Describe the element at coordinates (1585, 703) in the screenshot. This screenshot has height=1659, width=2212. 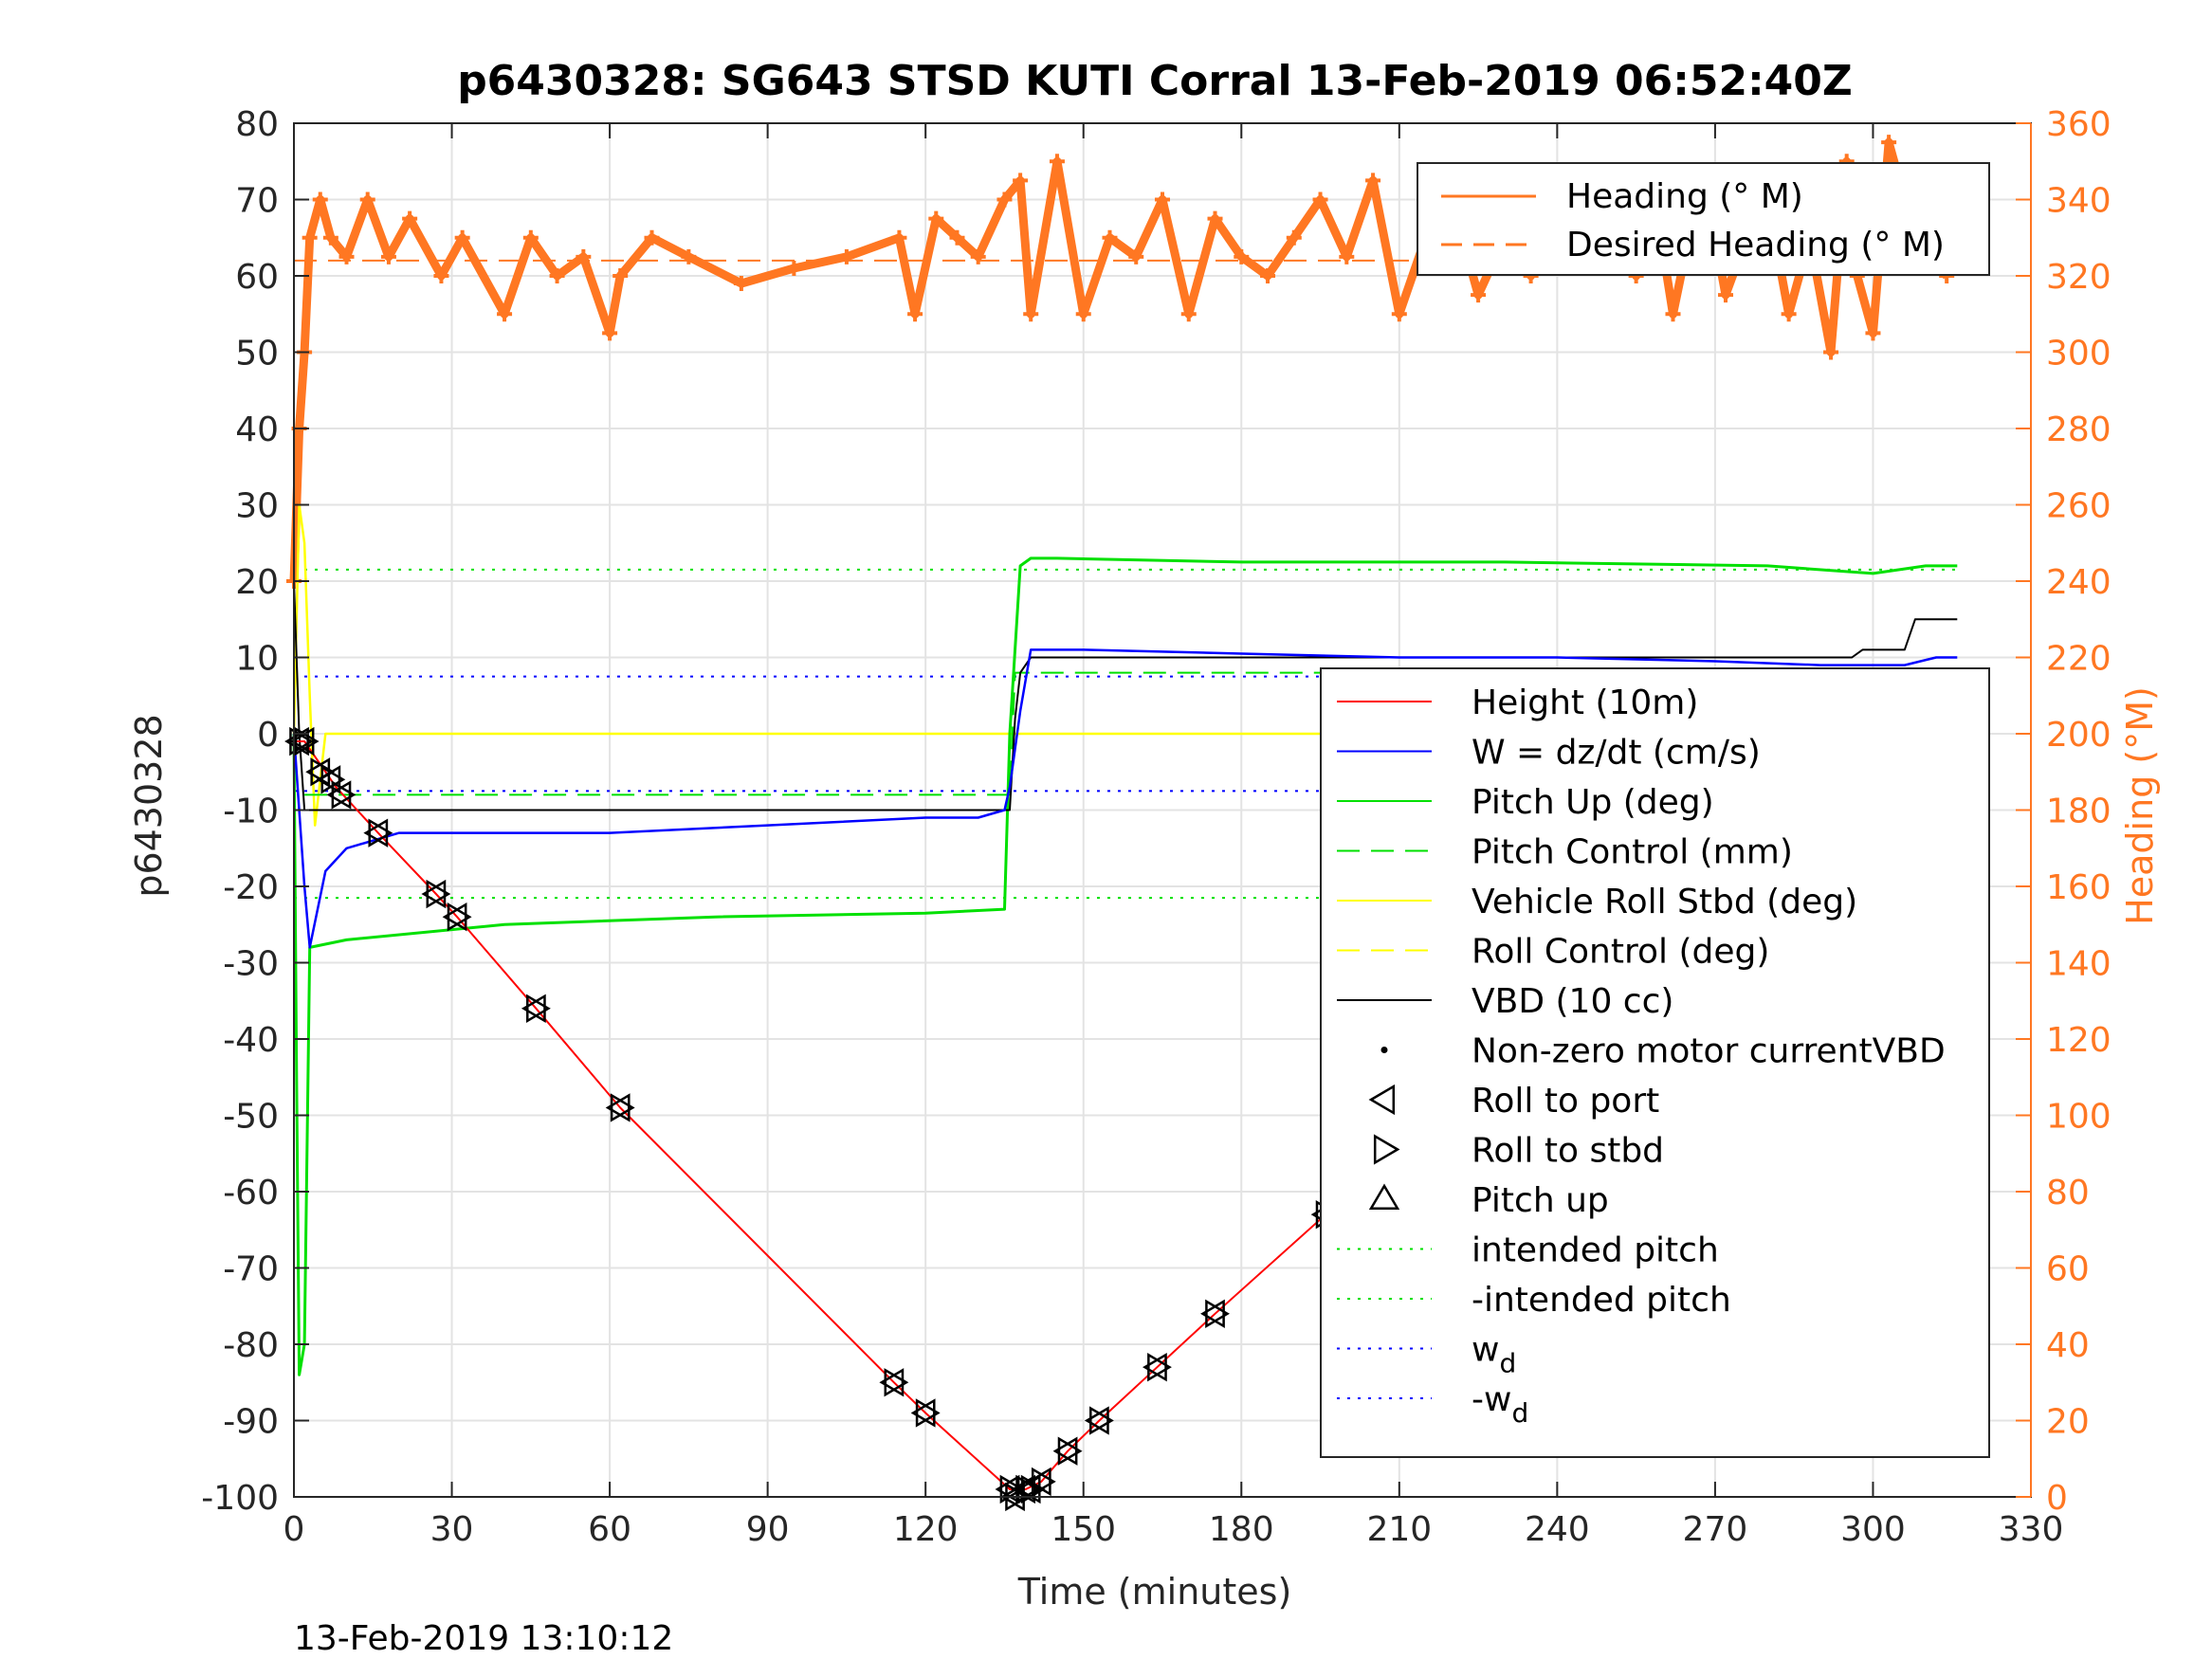
I see `legend-label: Height (10m)` at that location.